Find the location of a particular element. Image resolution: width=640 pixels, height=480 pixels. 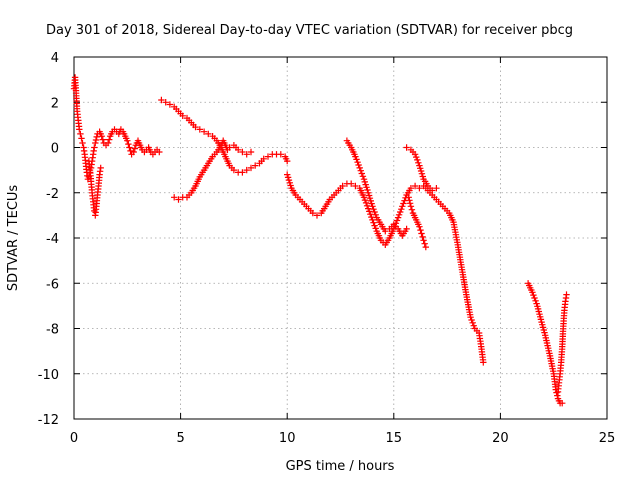

y-tick-label: 4 is located at coordinates (55, 58).